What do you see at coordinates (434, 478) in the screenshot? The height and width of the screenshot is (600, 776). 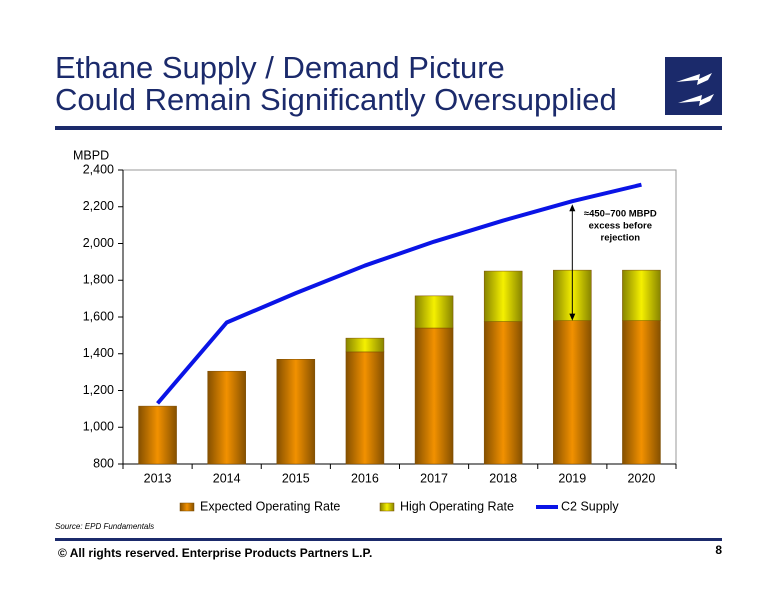 I see `x-tick-label: 2017` at bounding box center [434, 478].